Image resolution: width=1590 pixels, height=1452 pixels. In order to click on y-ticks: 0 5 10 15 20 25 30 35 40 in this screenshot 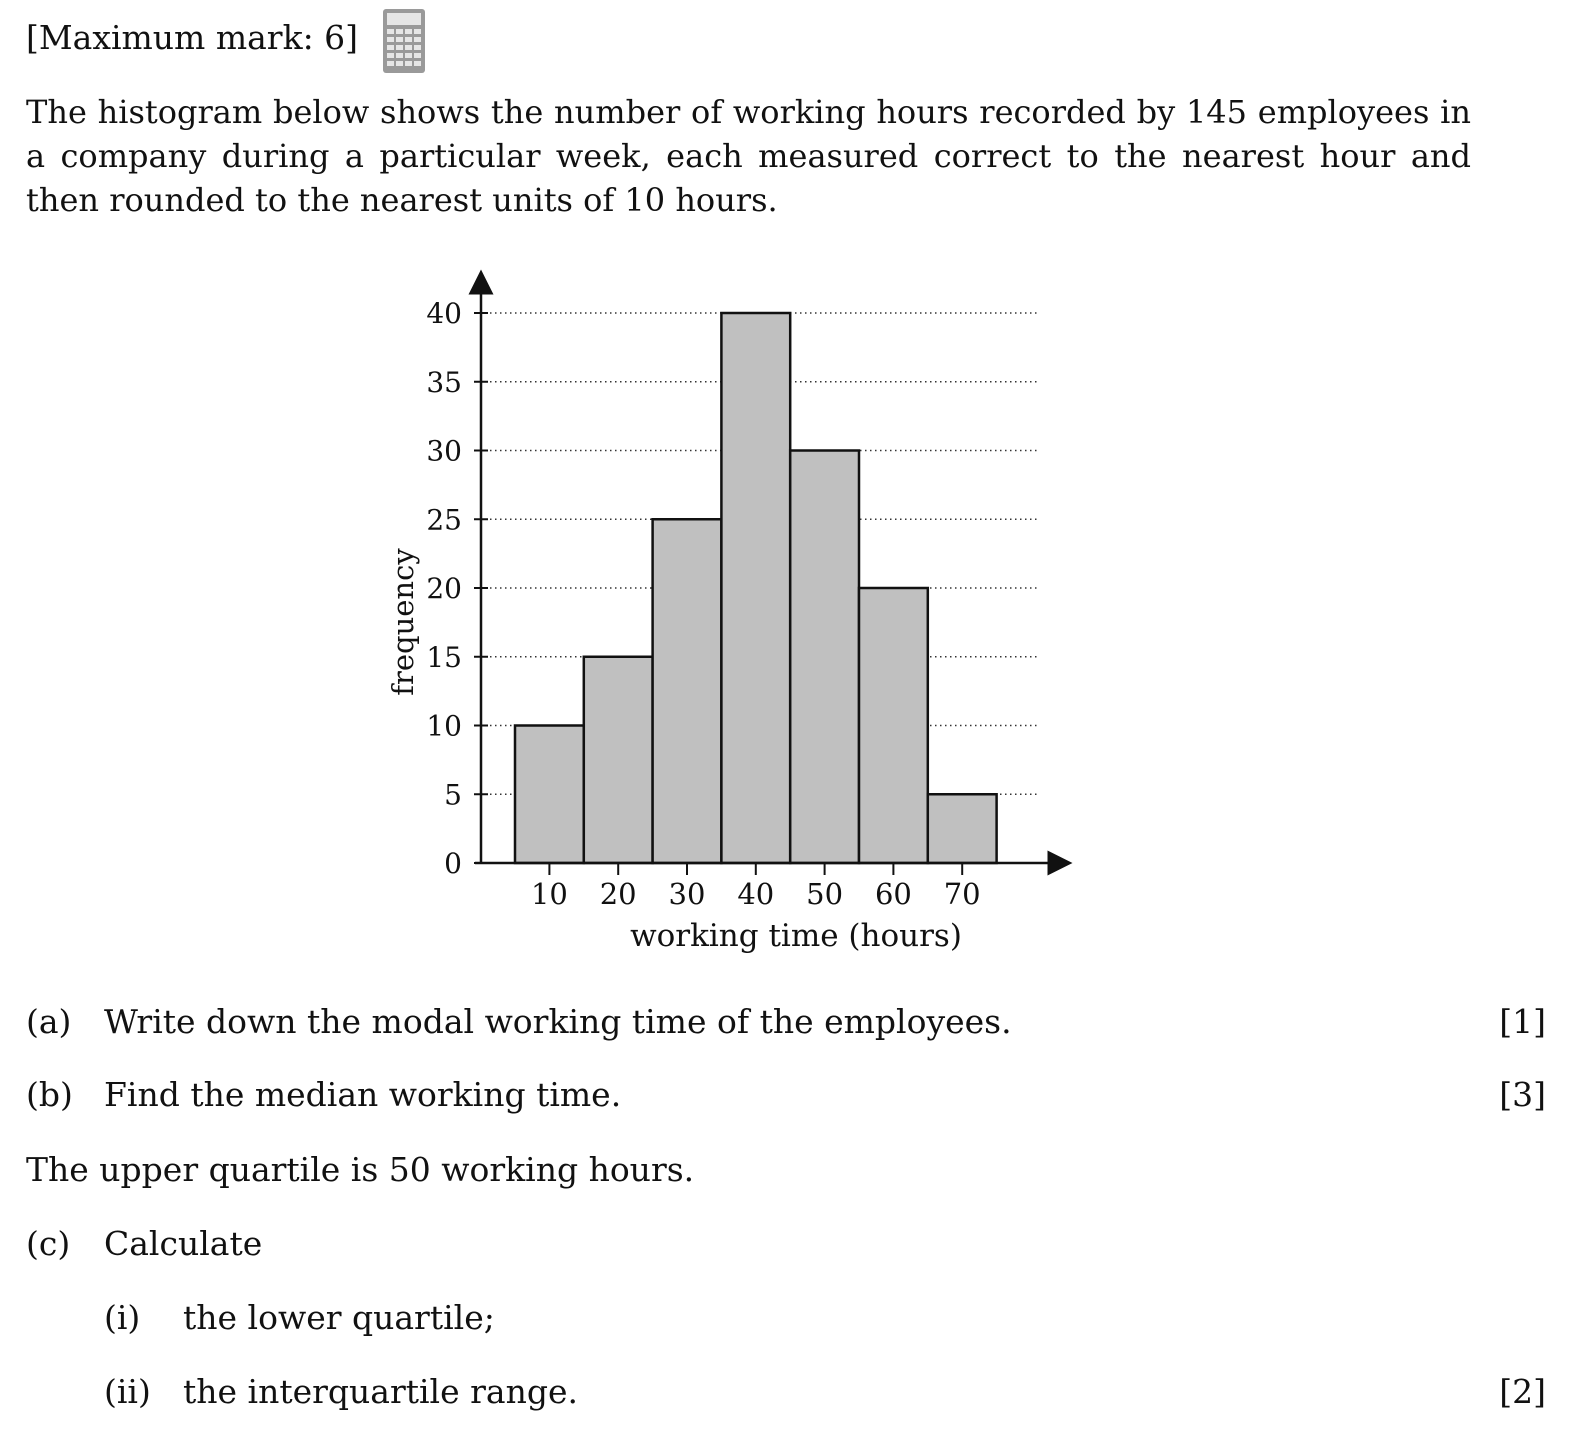, I will do `click(457, 588)`.